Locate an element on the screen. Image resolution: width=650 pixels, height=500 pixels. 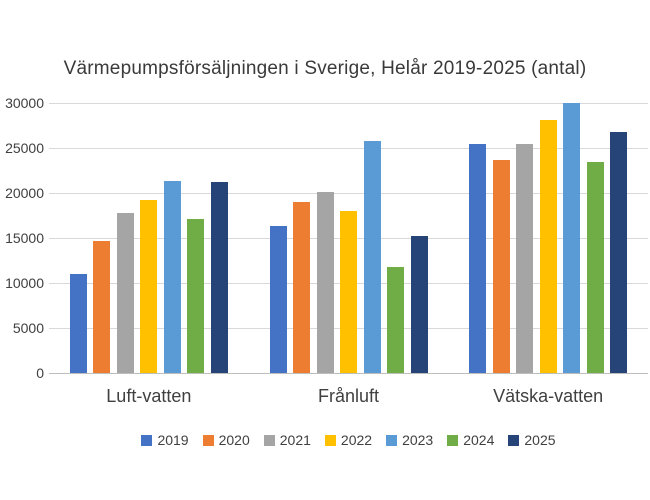
legend-swatch-2023 is located at coordinates (392, 440).